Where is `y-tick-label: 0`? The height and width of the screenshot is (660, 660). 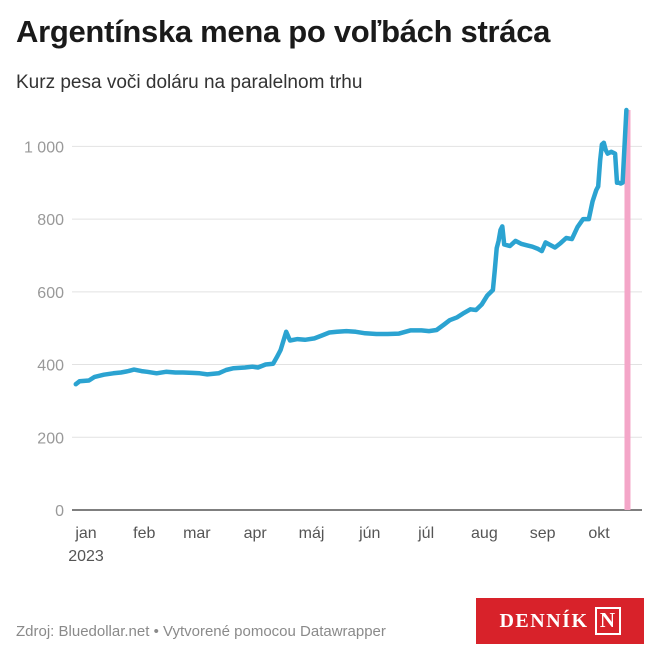 y-tick-label: 0 is located at coordinates (59, 511).